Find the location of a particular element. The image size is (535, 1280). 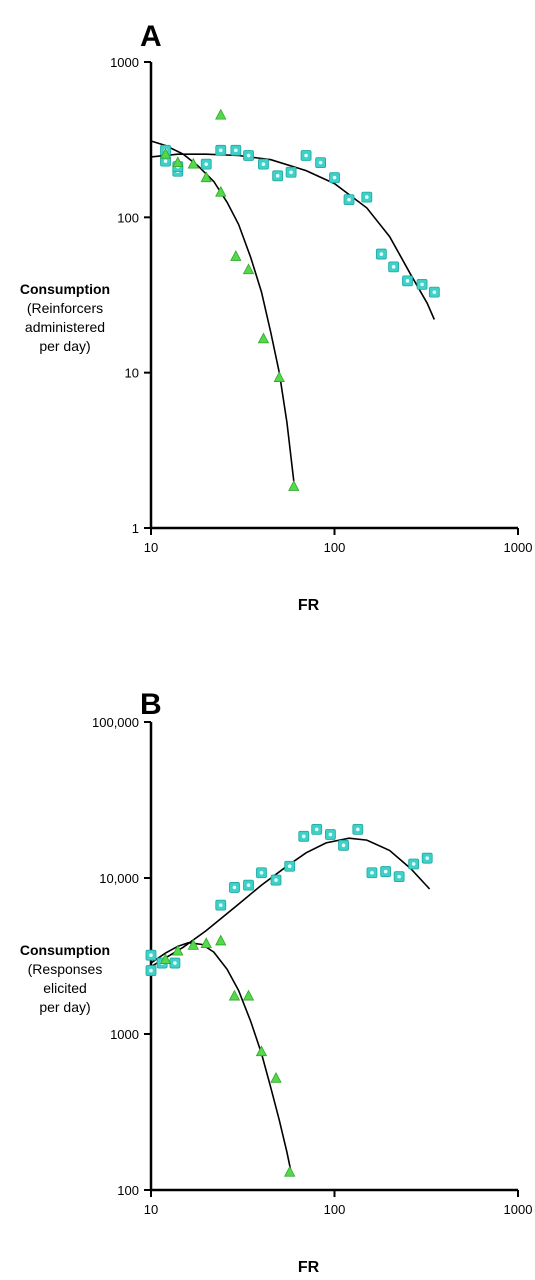

panel-label: B is located at coordinates (151, 704).